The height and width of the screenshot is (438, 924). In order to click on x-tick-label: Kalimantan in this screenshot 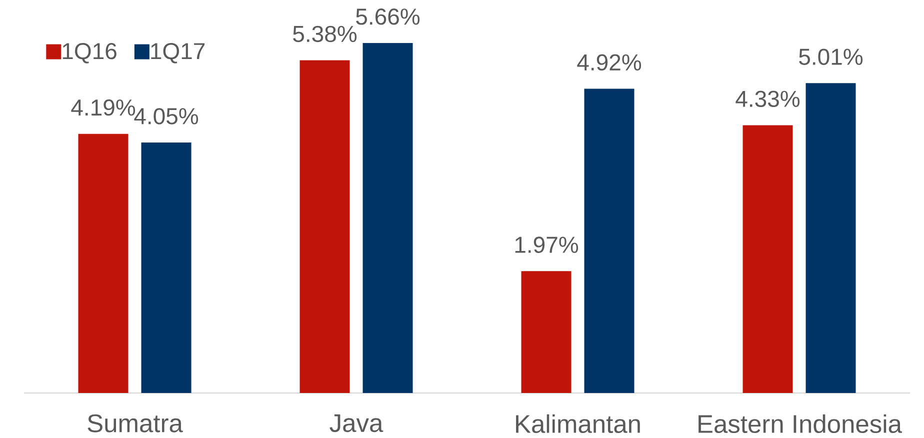, I will do `click(578, 424)`.